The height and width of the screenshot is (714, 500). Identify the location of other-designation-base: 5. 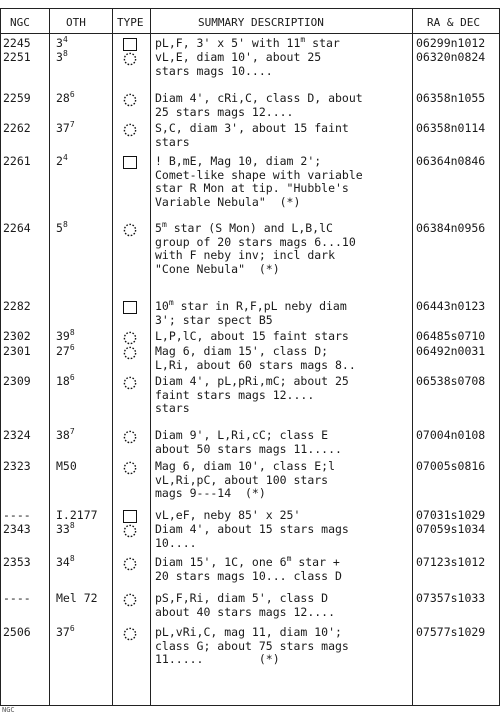
(59, 228).